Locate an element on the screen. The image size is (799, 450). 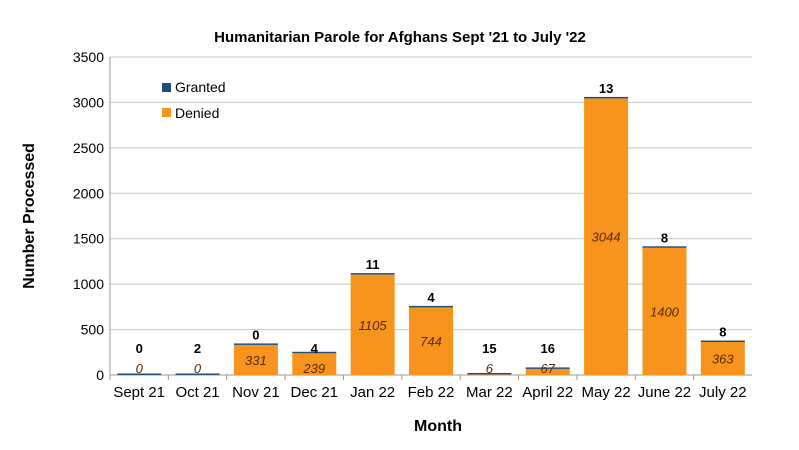
x-axis-label: Month is located at coordinates (438, 426).